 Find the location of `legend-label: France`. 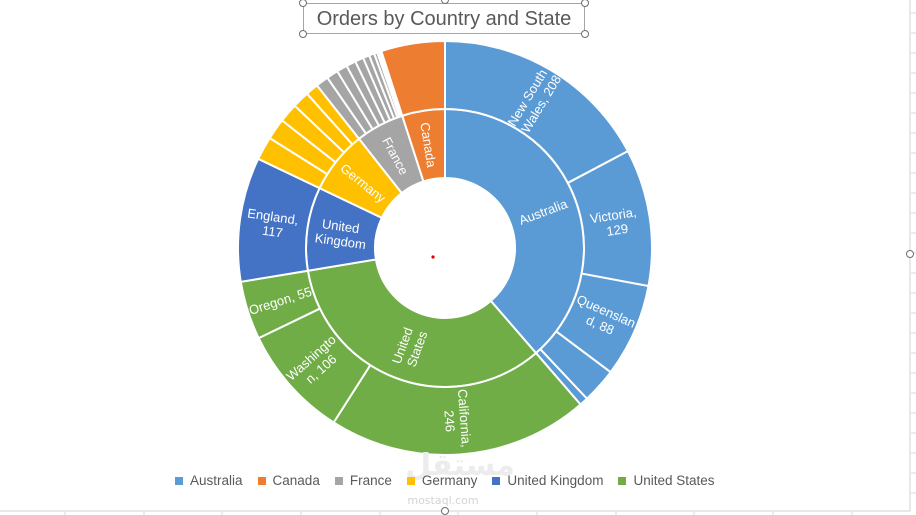

legend-label: France is located at coordinates (370, 480).